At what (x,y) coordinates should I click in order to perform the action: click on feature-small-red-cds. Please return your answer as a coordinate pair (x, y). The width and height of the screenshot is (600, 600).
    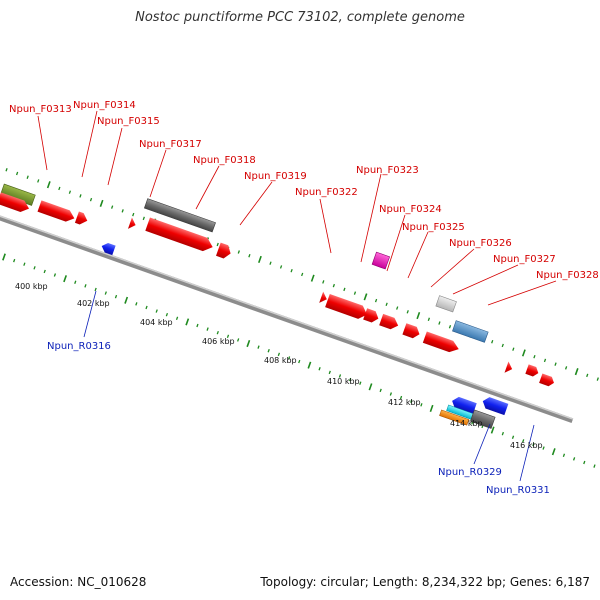
    Looking at the image, I should click on (132, 224).